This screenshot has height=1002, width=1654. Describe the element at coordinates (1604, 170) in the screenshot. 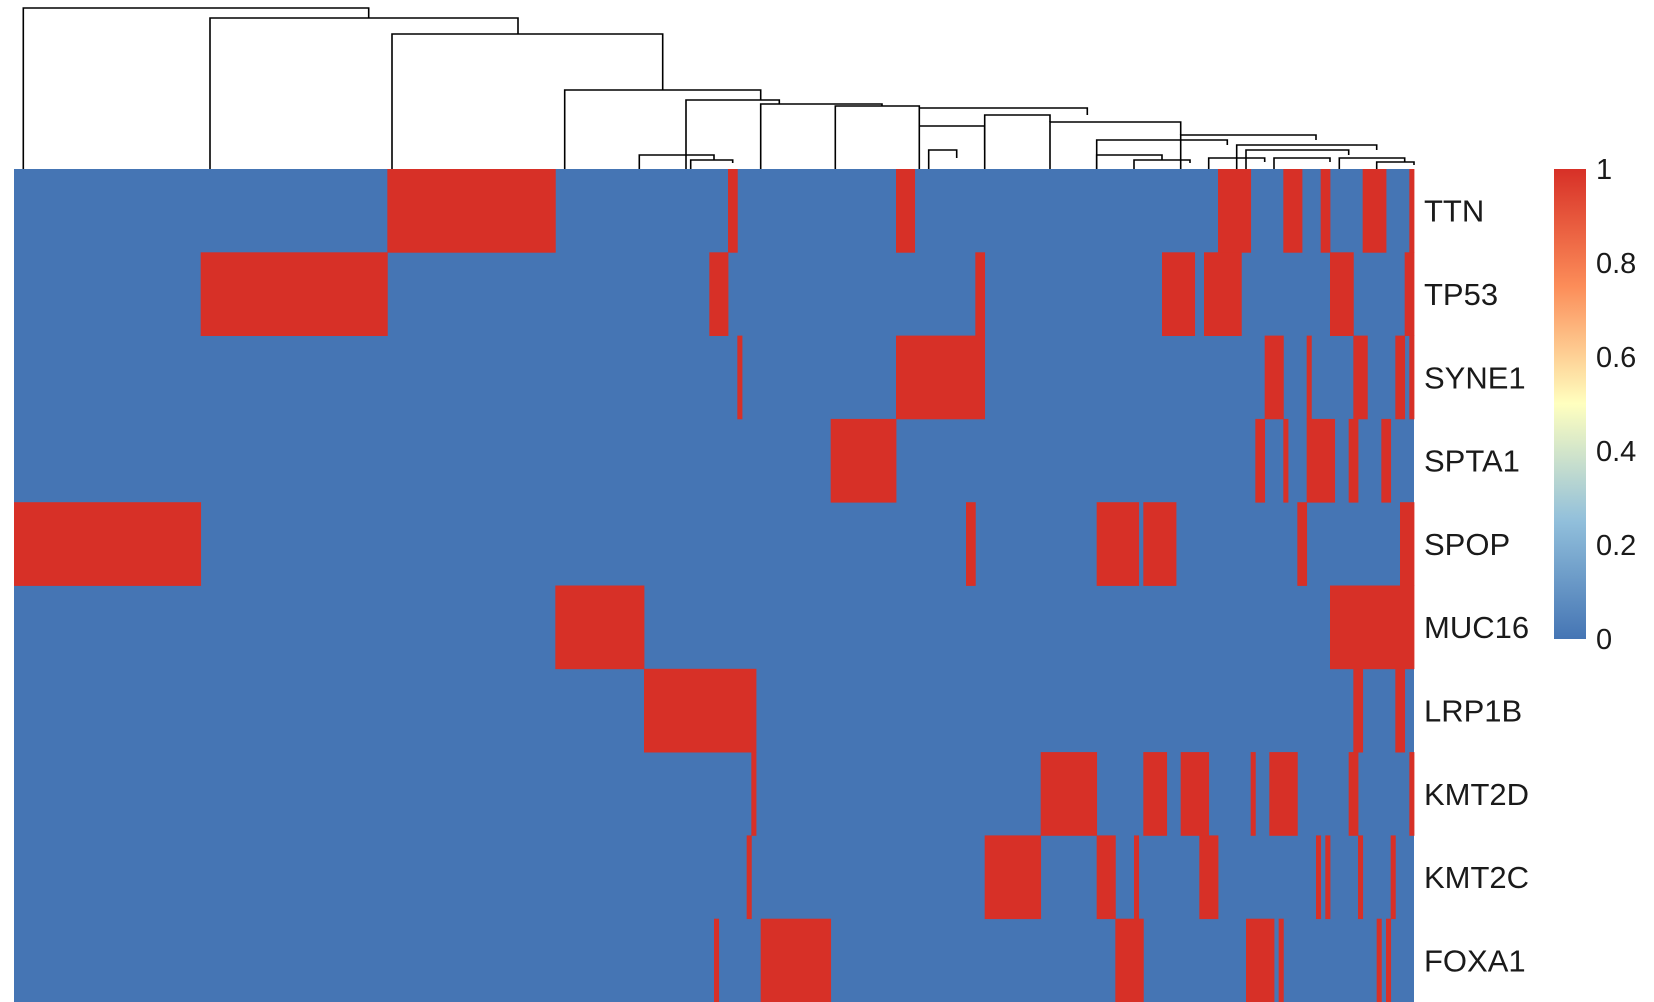

I see `legend-tick-label: 1` at that location.